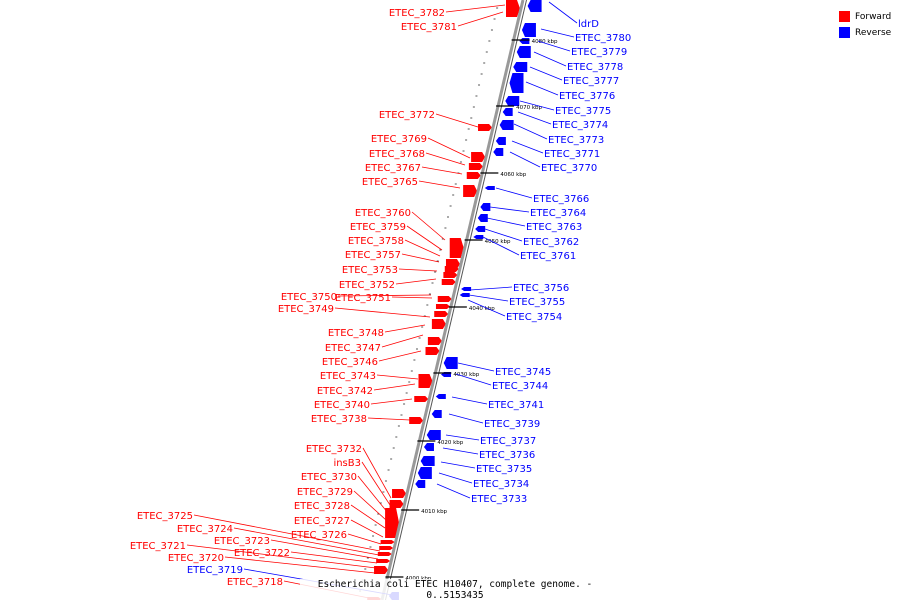 The height and width of the screenshot is (601, 900). I want to click on forward-gene-label: ETEC_3781, so click(429, 27).